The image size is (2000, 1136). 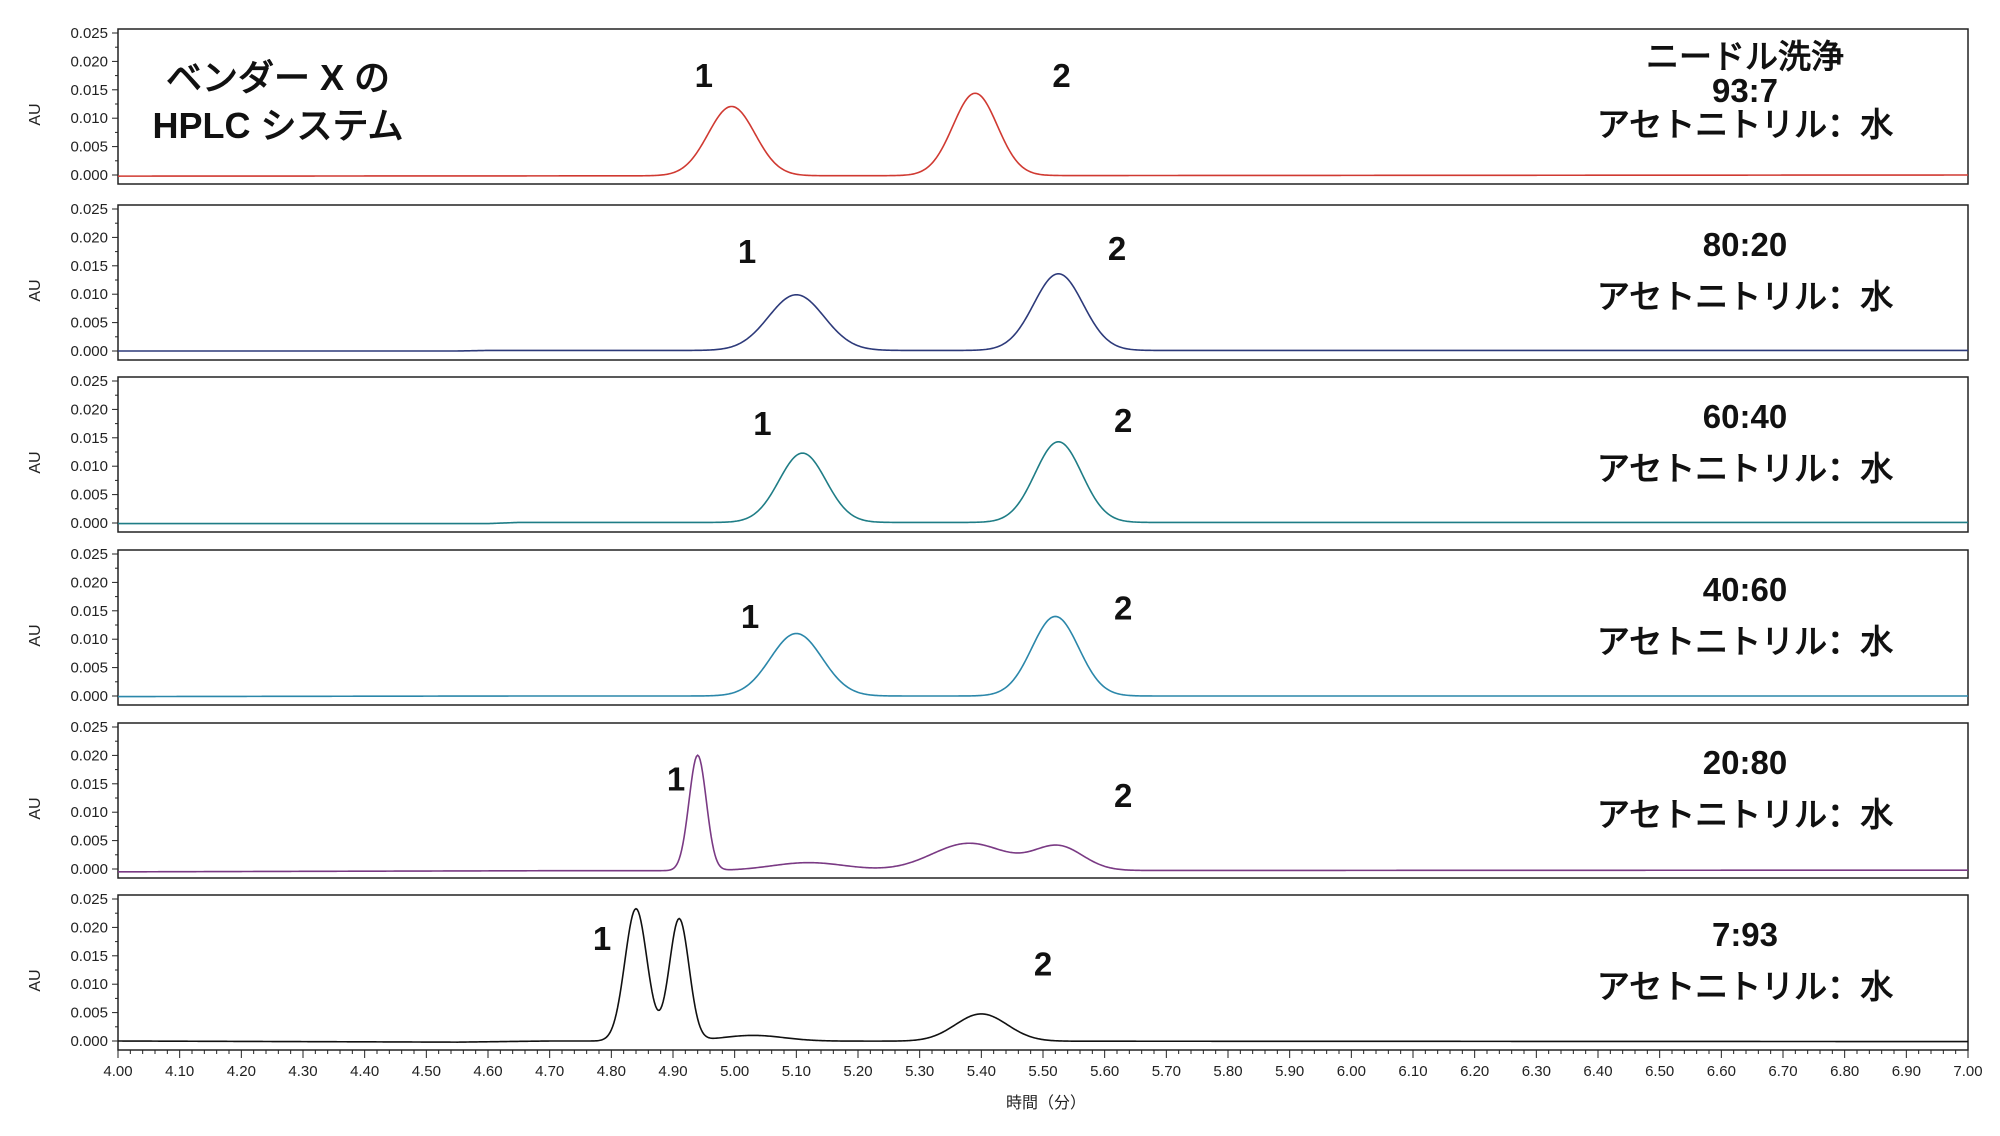 I want to click on x-axis-title: 時間（分）, so click(x=1046, y=1103).